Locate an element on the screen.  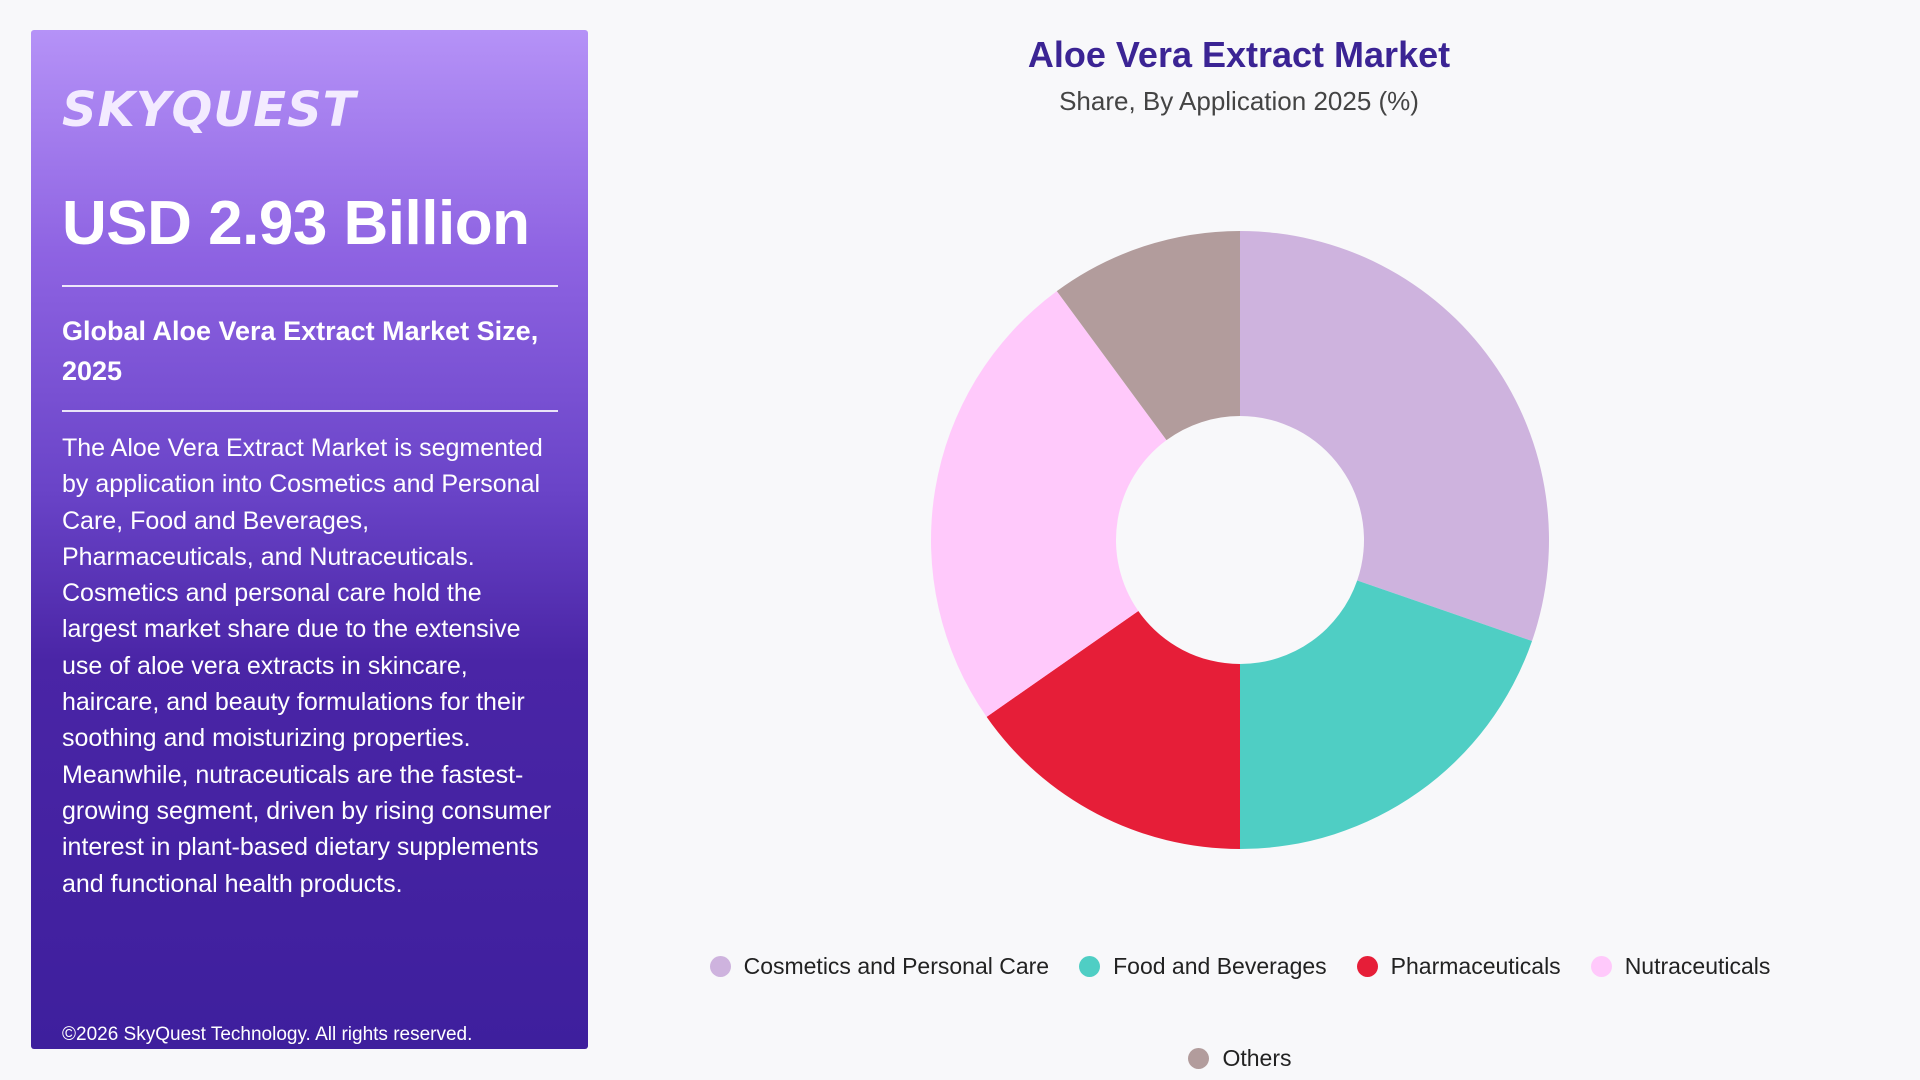
legend-item: Others is located at coordinates (1240, 1058).